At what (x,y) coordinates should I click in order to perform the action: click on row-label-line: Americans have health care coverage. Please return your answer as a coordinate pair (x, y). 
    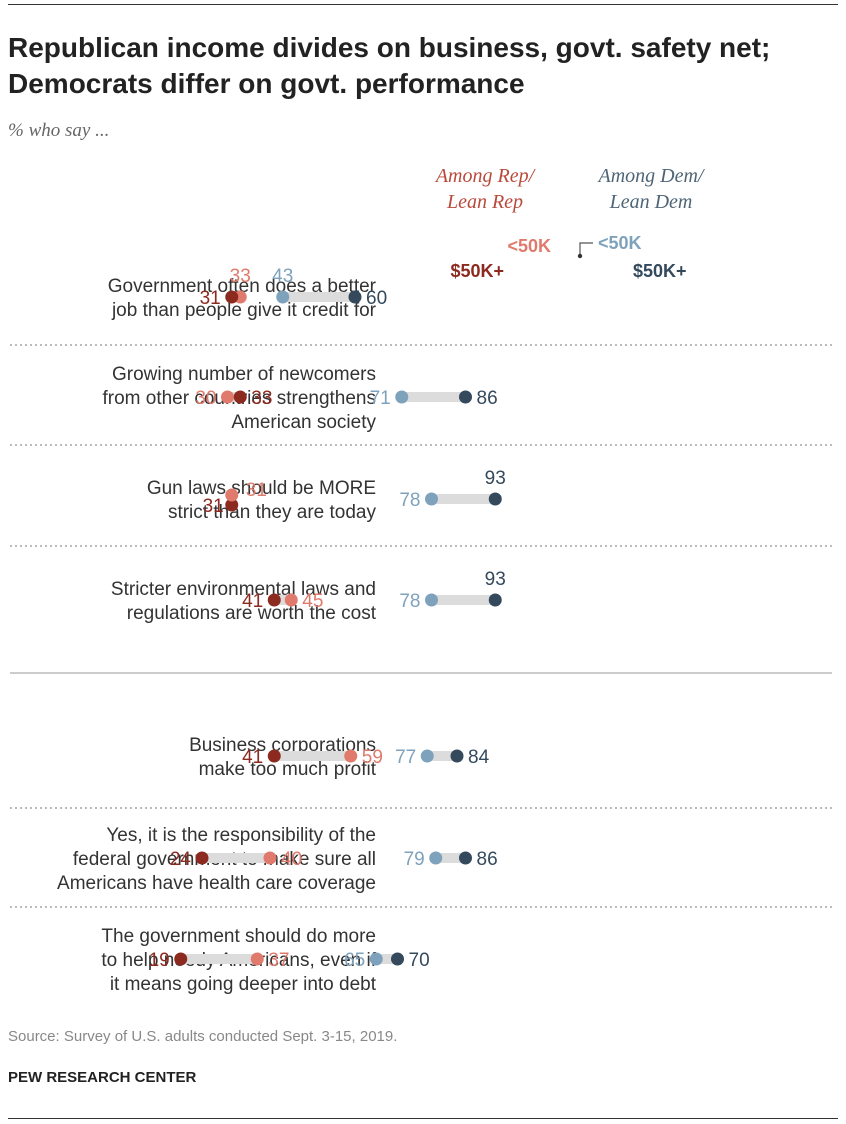
    Looking at the image, I should click on (216, 883).